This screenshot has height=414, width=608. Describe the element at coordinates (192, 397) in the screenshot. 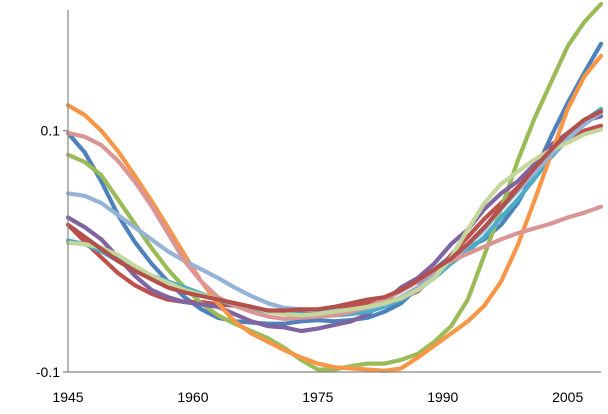

I see `x-tick-label: 1960` at that location.